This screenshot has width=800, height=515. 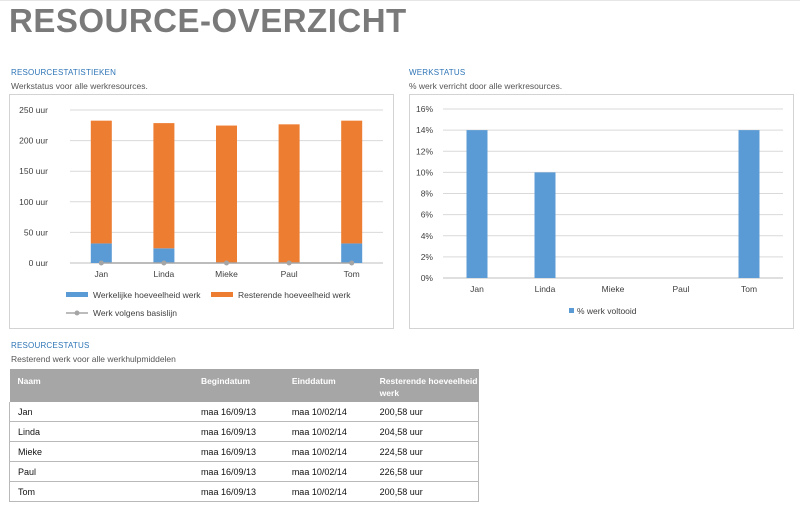 I want to click on cell-name: Paul, so click(x=100, y=471).